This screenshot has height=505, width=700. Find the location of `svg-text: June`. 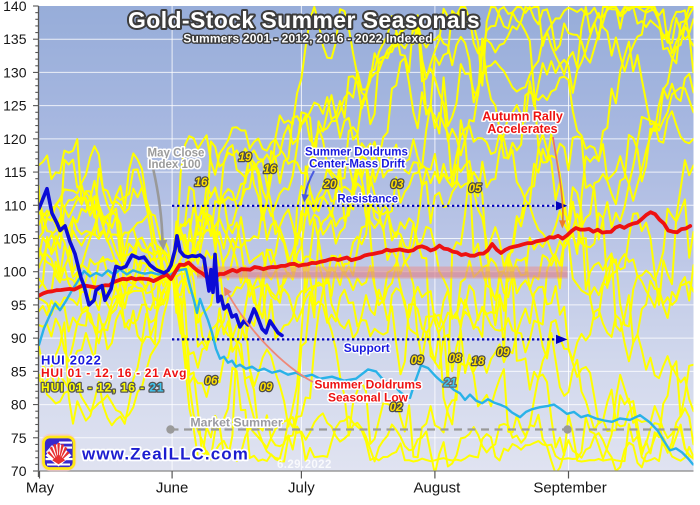

svg-text: June is located at coordinates (172, 488).